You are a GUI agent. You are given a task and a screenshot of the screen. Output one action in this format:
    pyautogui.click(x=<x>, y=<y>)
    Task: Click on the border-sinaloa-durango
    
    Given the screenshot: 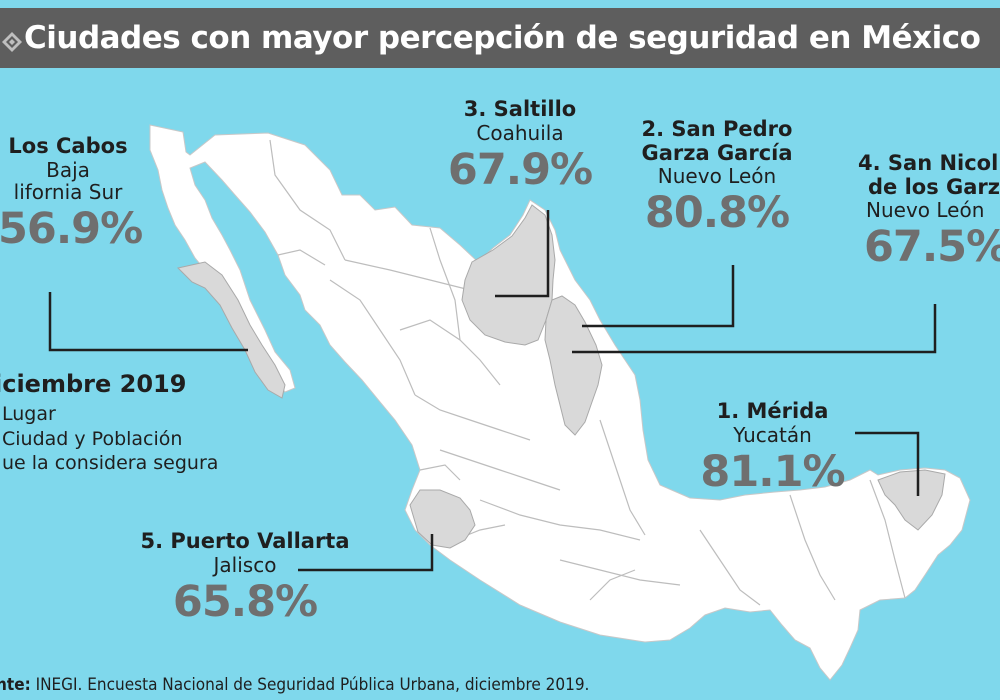 What is the action you would take?
    pyautogui.click(x=372, y=337)
    